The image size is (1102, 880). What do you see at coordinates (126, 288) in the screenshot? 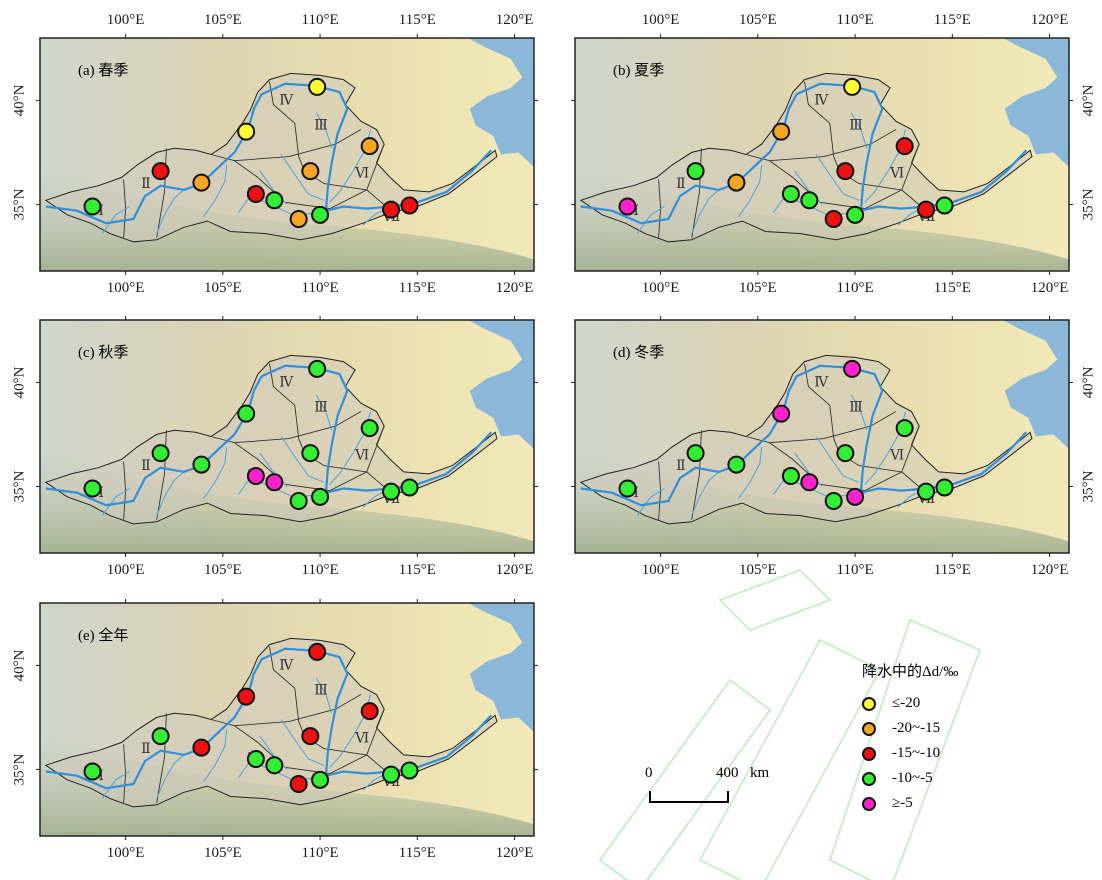
I see `lon-label: 100°E` at bounding box center [126, 288].